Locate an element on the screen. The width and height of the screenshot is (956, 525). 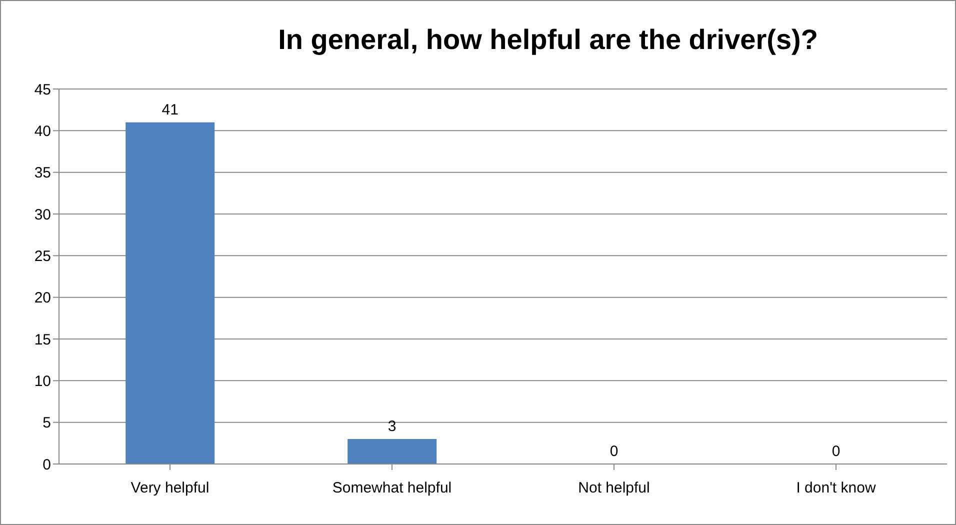
data-label: 41 is located at coordinates (170, 109).